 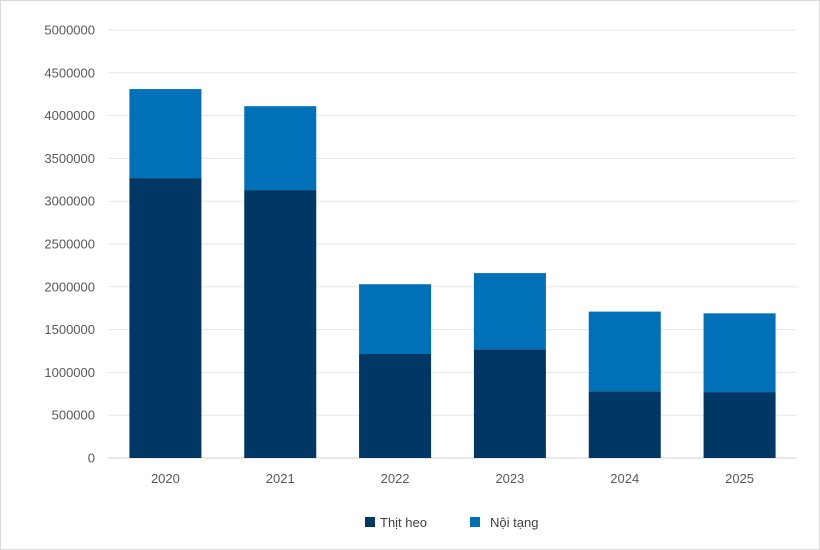 I want to click on bar-thit-heo-2021, so click(x=280, y=324).